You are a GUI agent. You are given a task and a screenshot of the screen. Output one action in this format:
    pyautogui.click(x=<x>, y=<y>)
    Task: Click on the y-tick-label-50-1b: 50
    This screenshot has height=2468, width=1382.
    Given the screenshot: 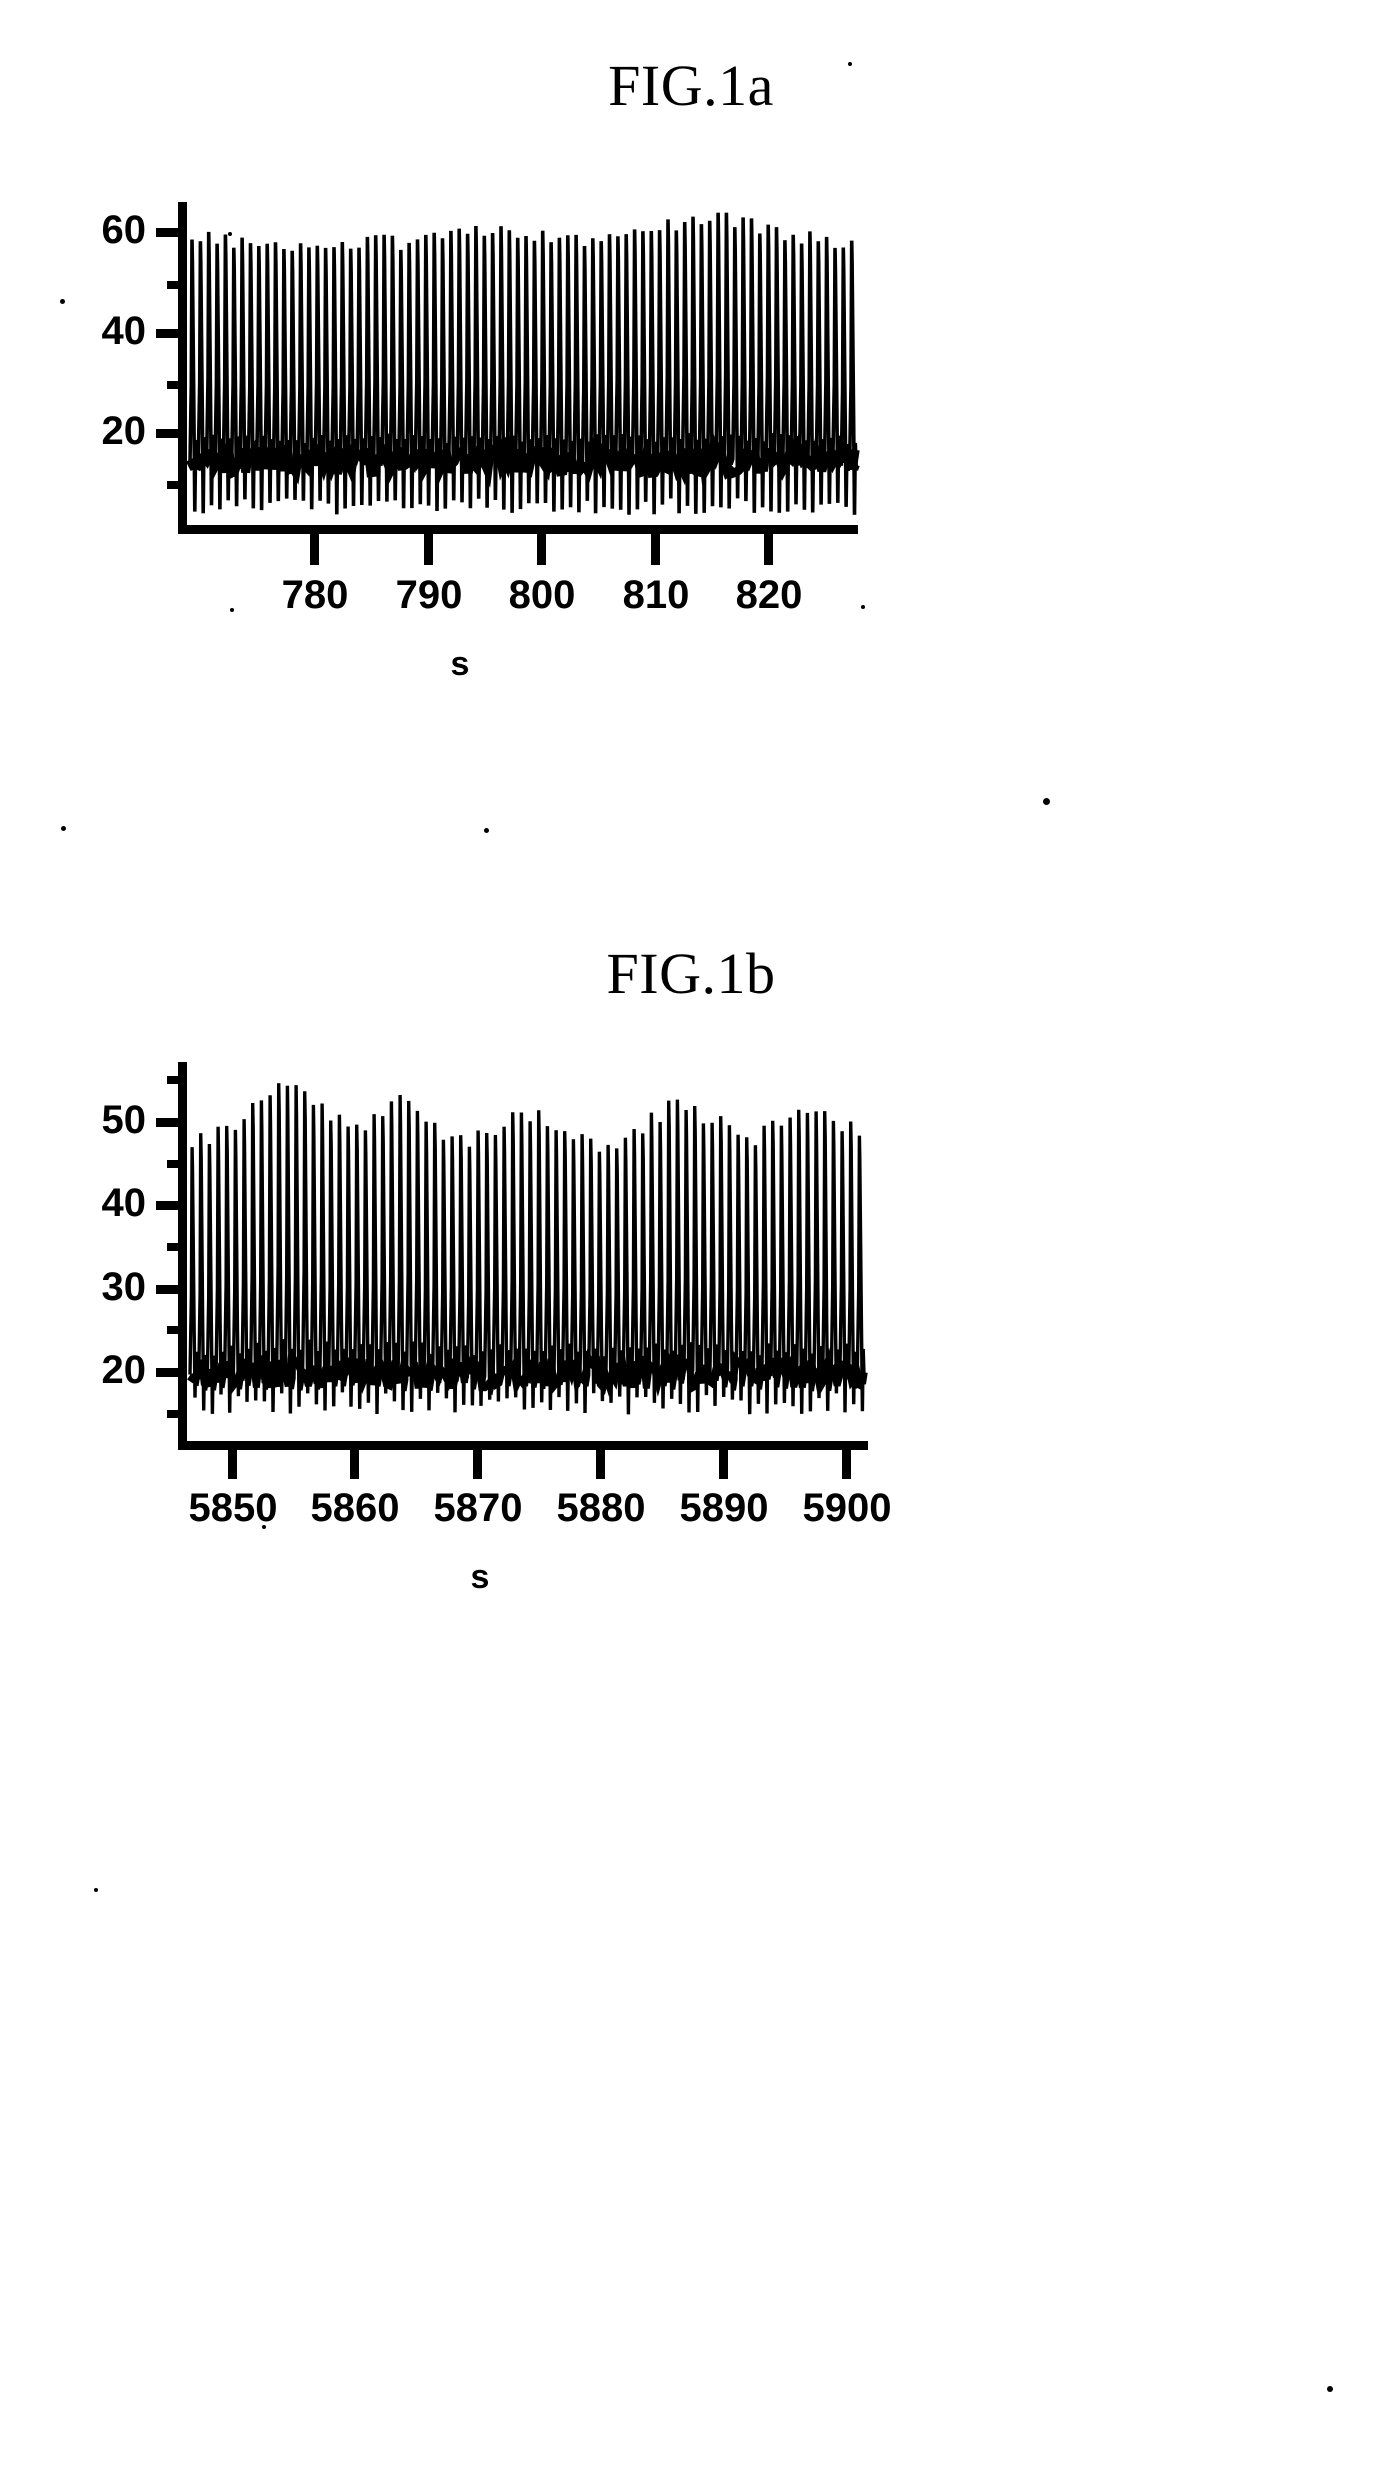 What is the action you would take?
    pyautogui.click(x=124, y=1120)
    